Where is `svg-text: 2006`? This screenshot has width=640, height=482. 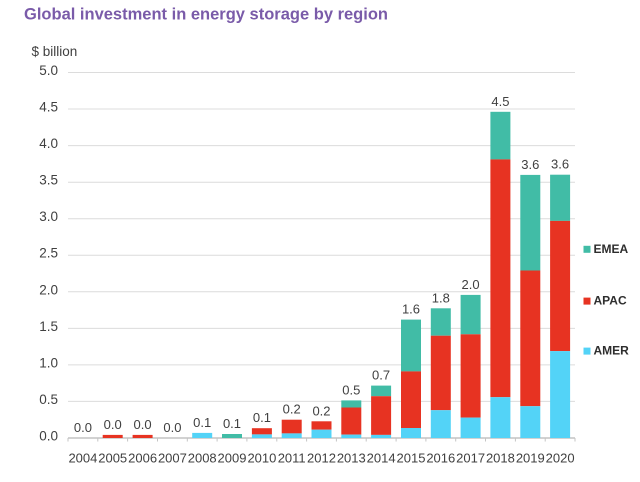 svg-text: 2006 is located at coordinates (142, 458).